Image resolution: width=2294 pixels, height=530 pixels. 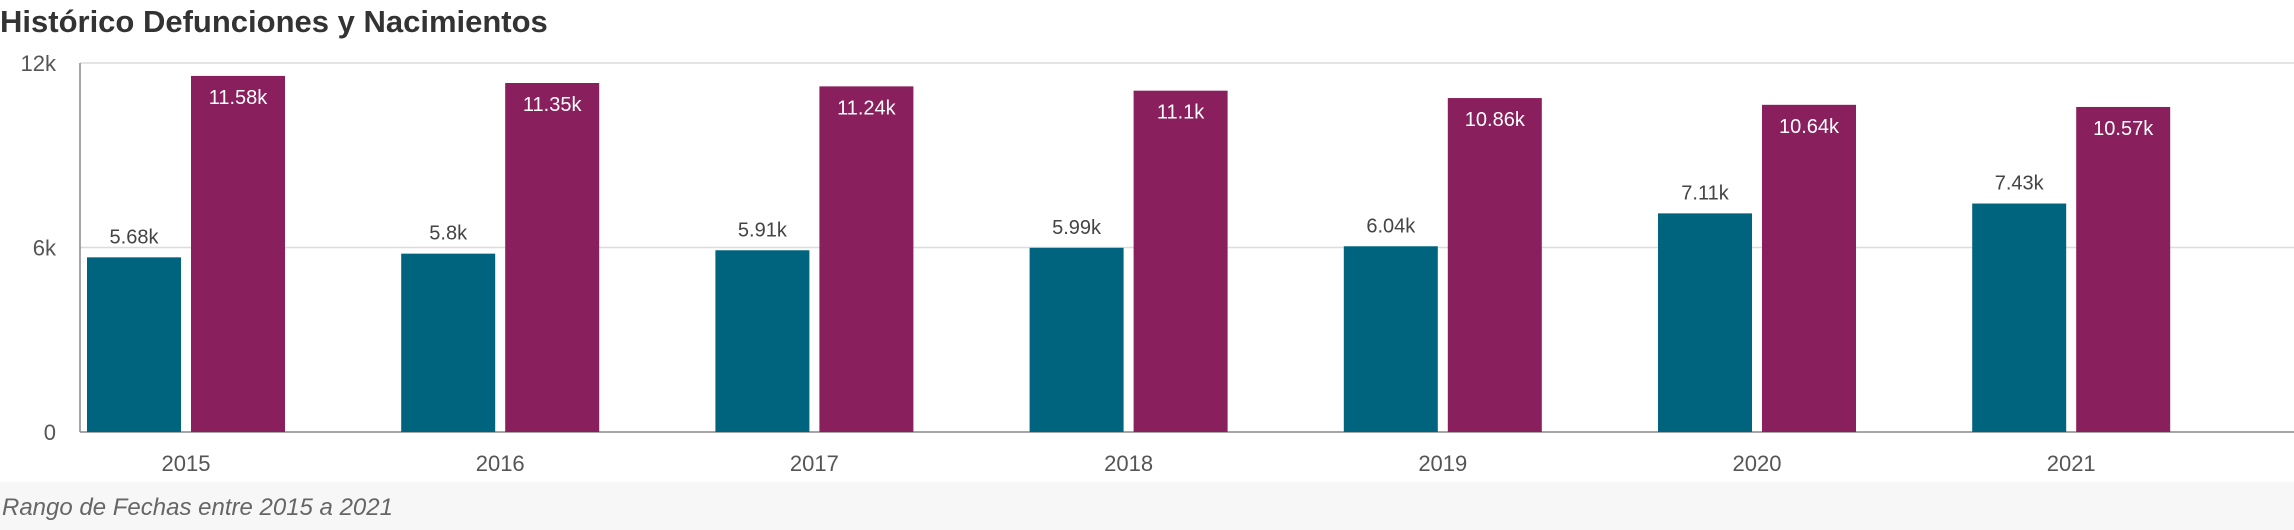 I want to click on footer-bar: Rango de Fechas entre 2015 a 2021, so click(x=1147, y=506).